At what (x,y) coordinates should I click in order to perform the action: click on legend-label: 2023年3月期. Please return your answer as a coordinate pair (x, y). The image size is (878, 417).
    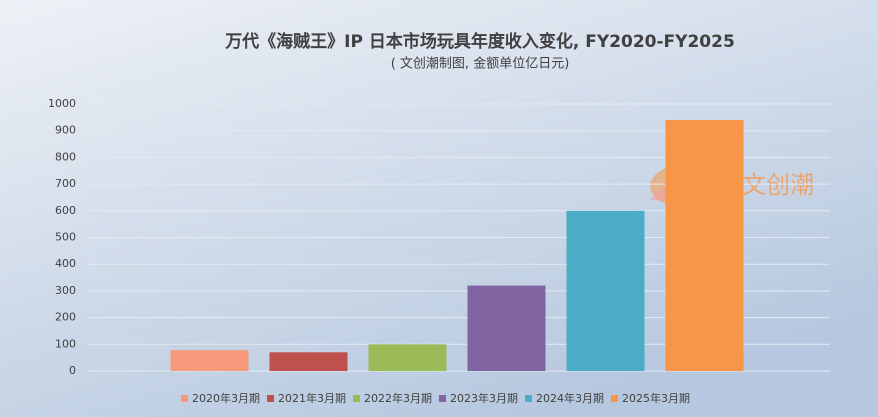
    Looking at the image, I should click on (484, 398).